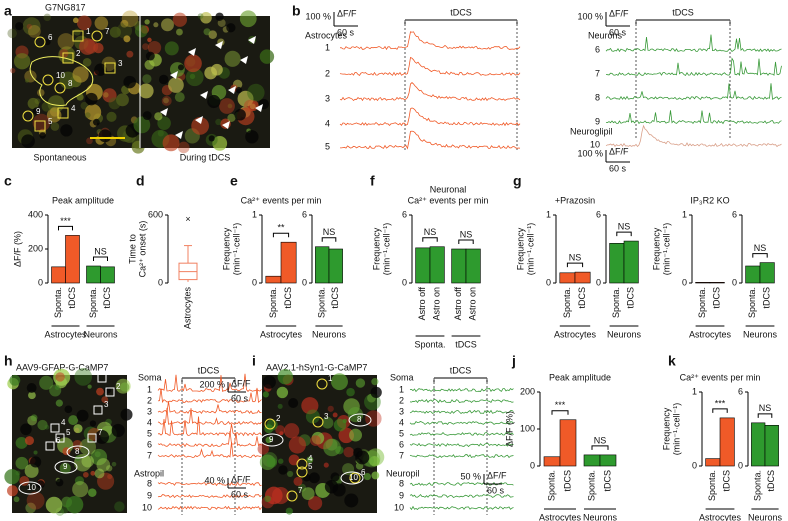 This screenshot has width=788, height=521. I want to click on x-tick-label: Sponta., so click(93, 302).